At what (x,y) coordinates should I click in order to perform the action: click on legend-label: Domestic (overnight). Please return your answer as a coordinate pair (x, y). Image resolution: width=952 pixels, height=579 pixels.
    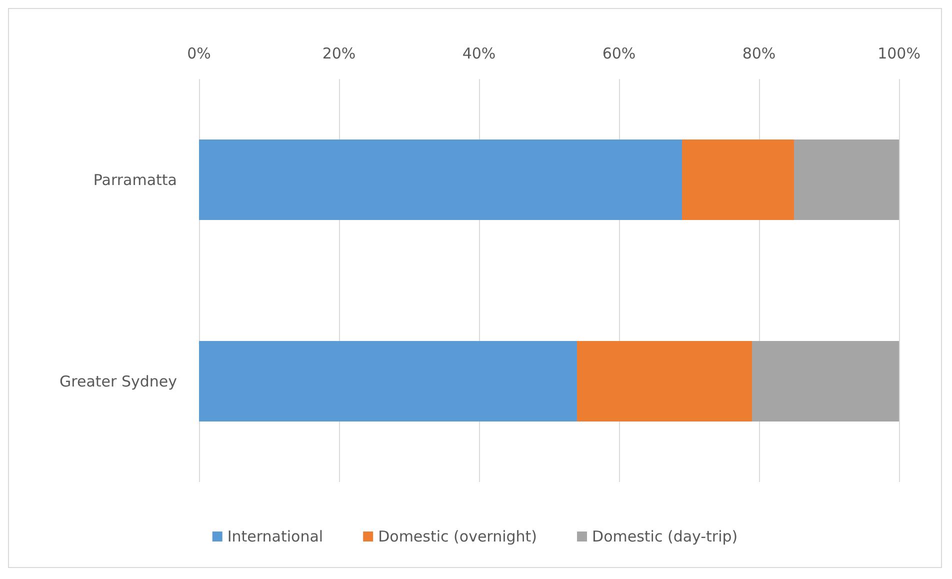
    Looking at the image, I should click on (458, 537).